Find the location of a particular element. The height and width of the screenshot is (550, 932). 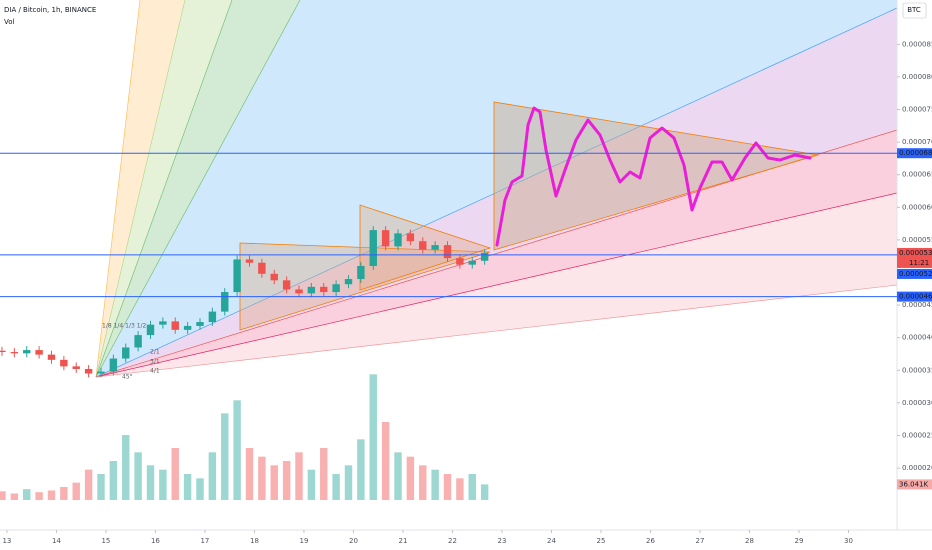

hline-label-box is located at coordinates (914, 273).